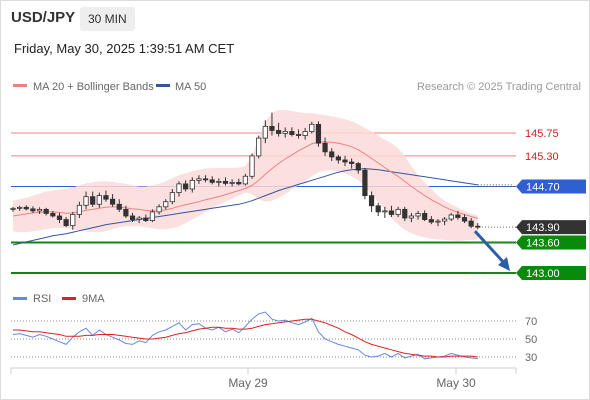 The image size is (590, 400). Describe the element at coordinates (499, 87) in the screenshot. I see `copyright-text: Research © 2025 Trading Central` at that location.